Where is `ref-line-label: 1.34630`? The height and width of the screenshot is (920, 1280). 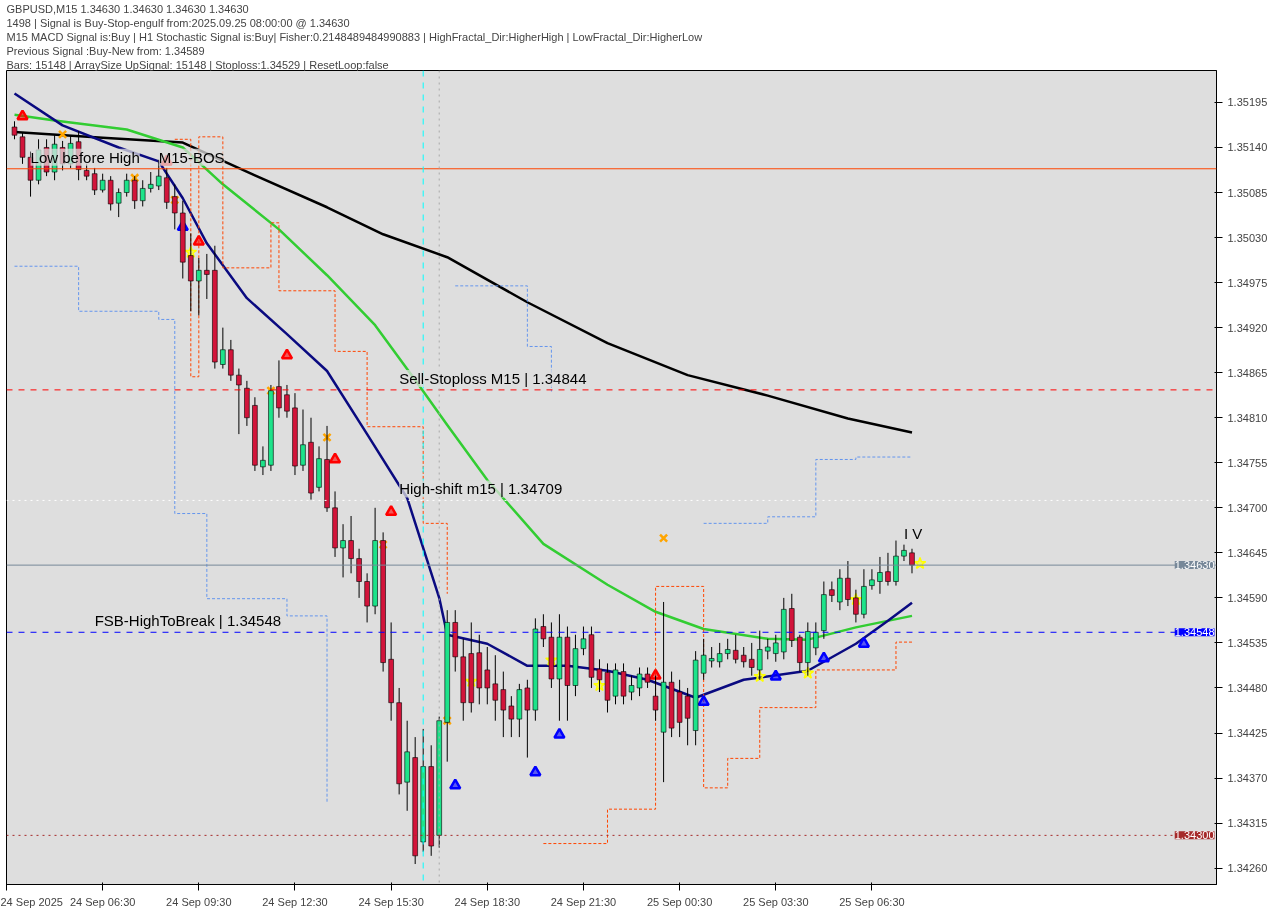
ref-line-label: 1.34630 is located at coordinates (1194, 565).